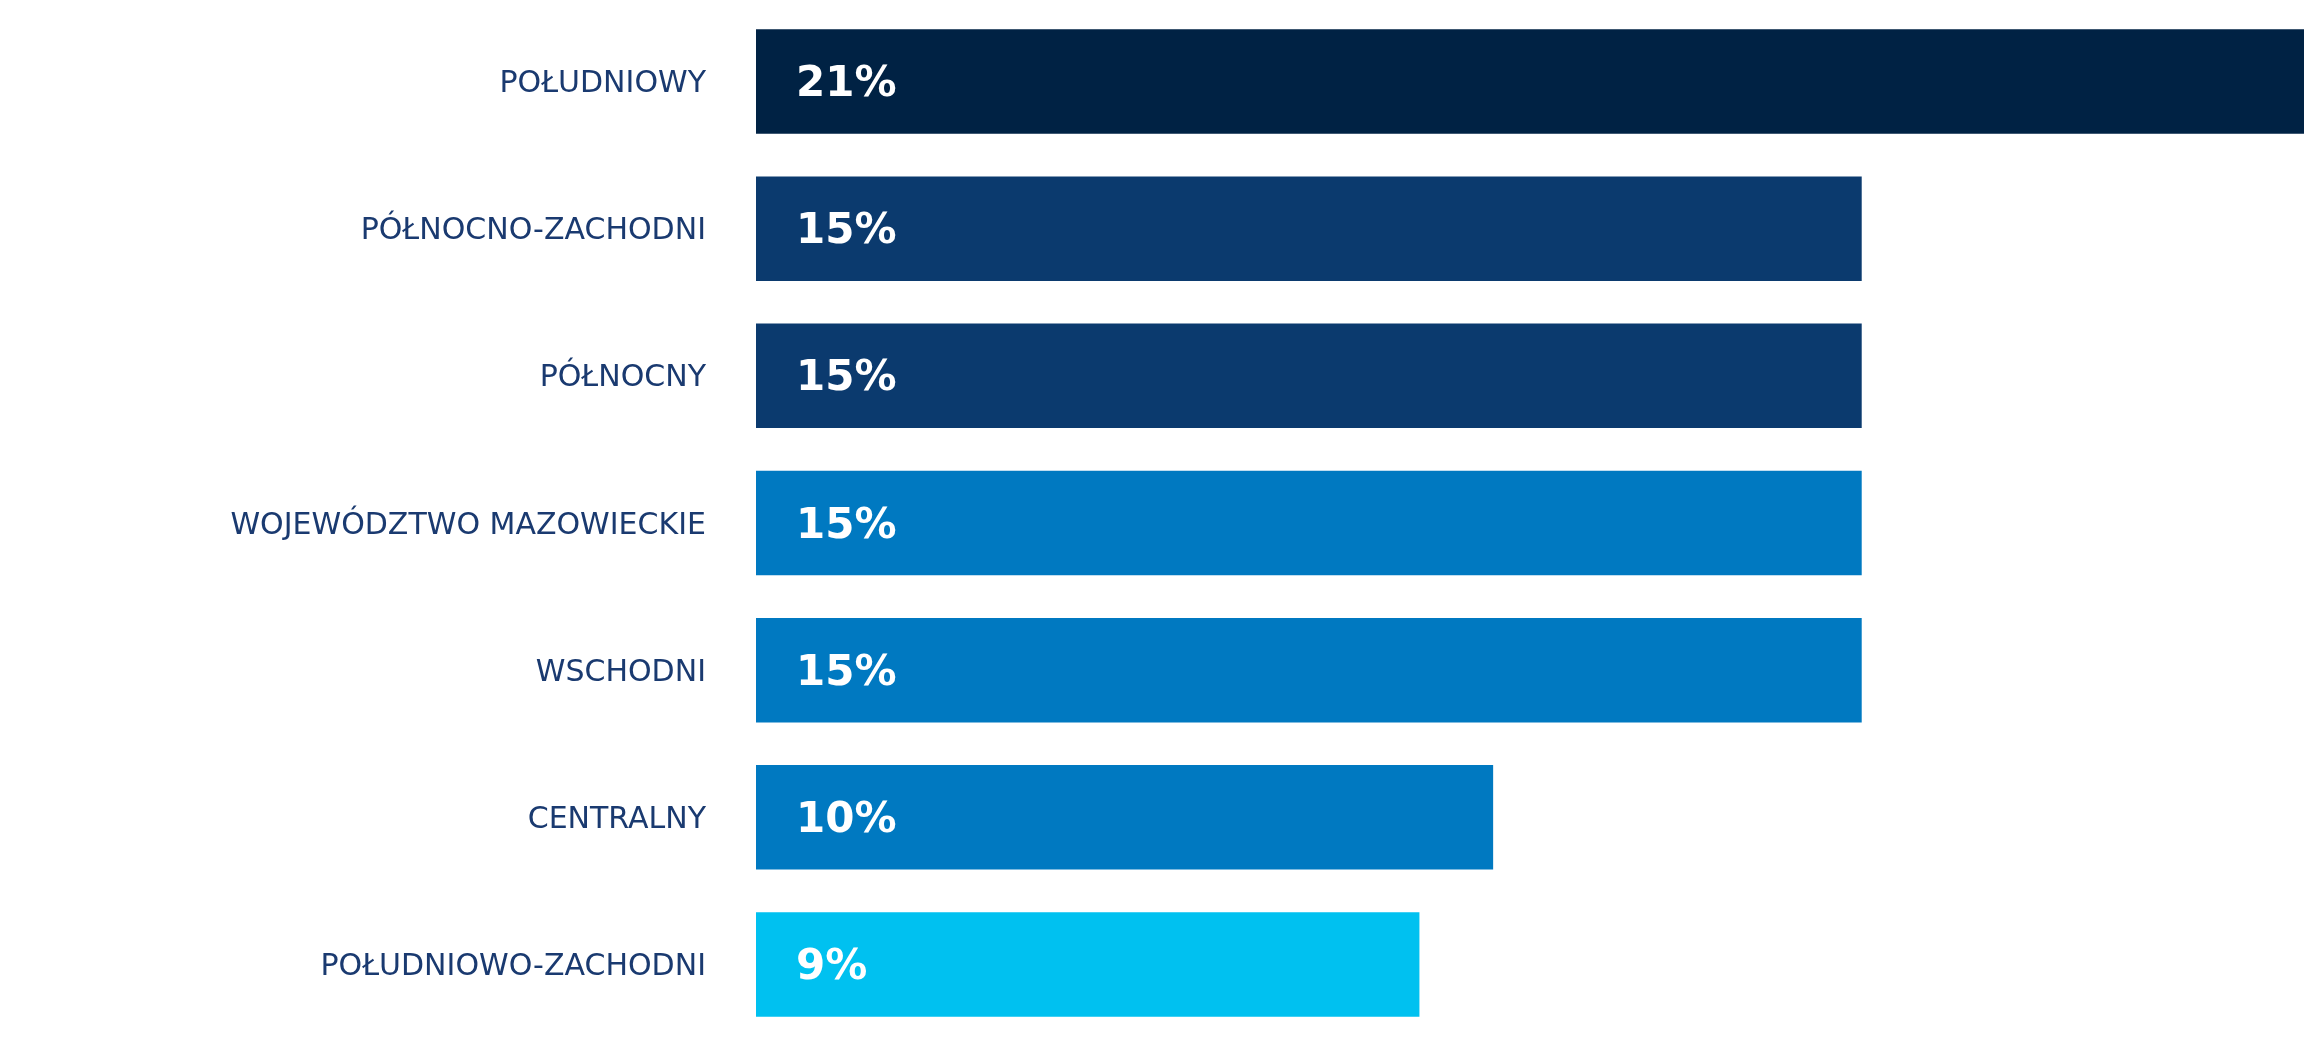  What do you see at coordinates (468, 522) in the screenshot?
I see `y-tick-label: WOJEWÓDZTWO MAZOWIECKIE` at bounding box center [468, 522].